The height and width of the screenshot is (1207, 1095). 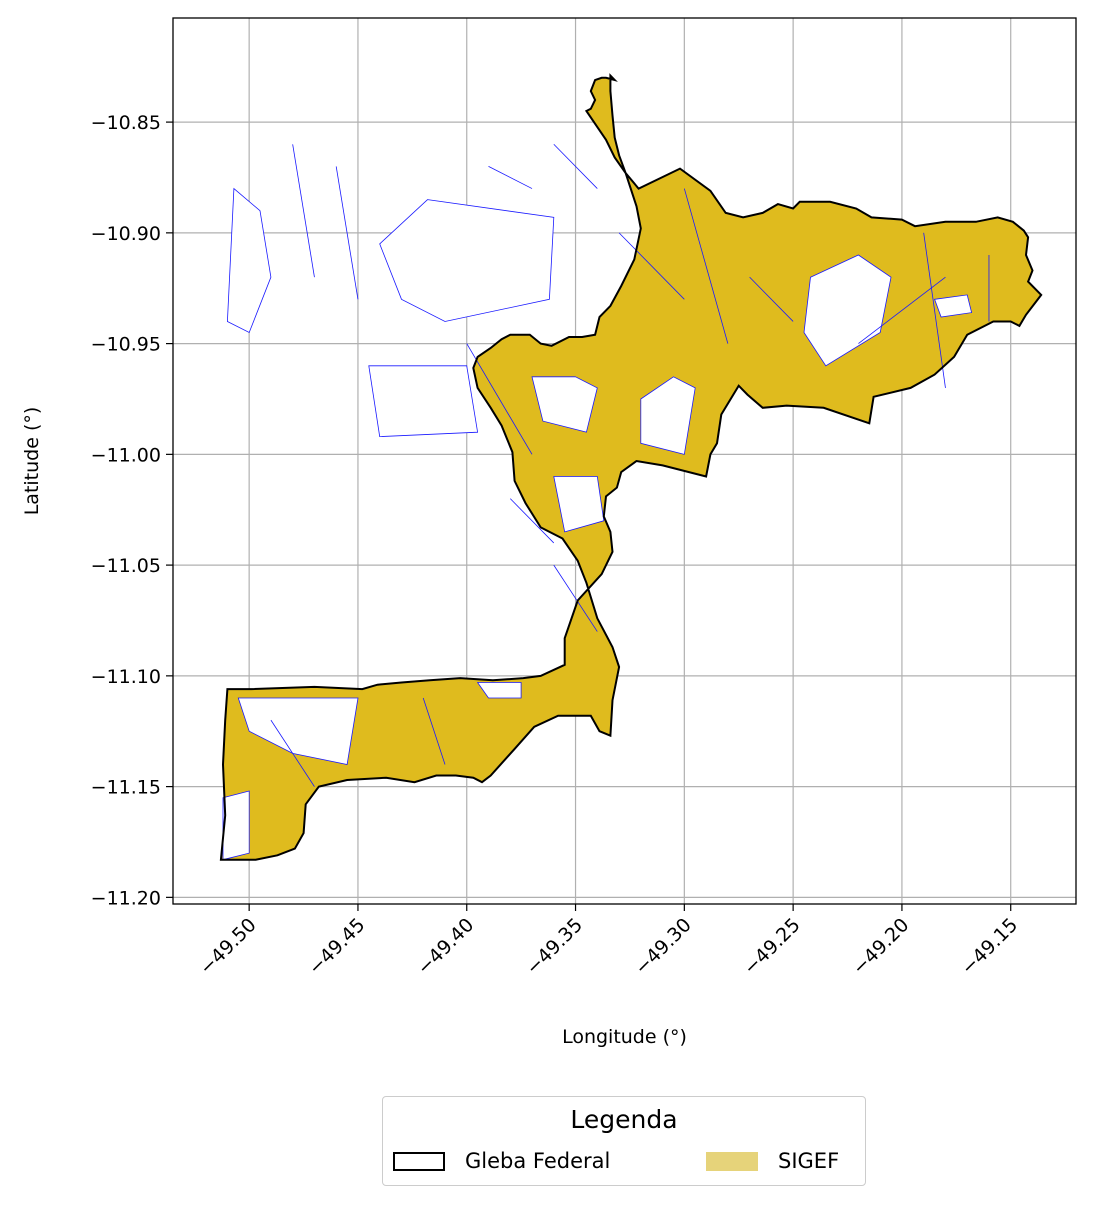 What do you see at coordinates (419, 1161) in the screenshot?
I see `legend-swatch-outline` at bounding box center [419, 1161].